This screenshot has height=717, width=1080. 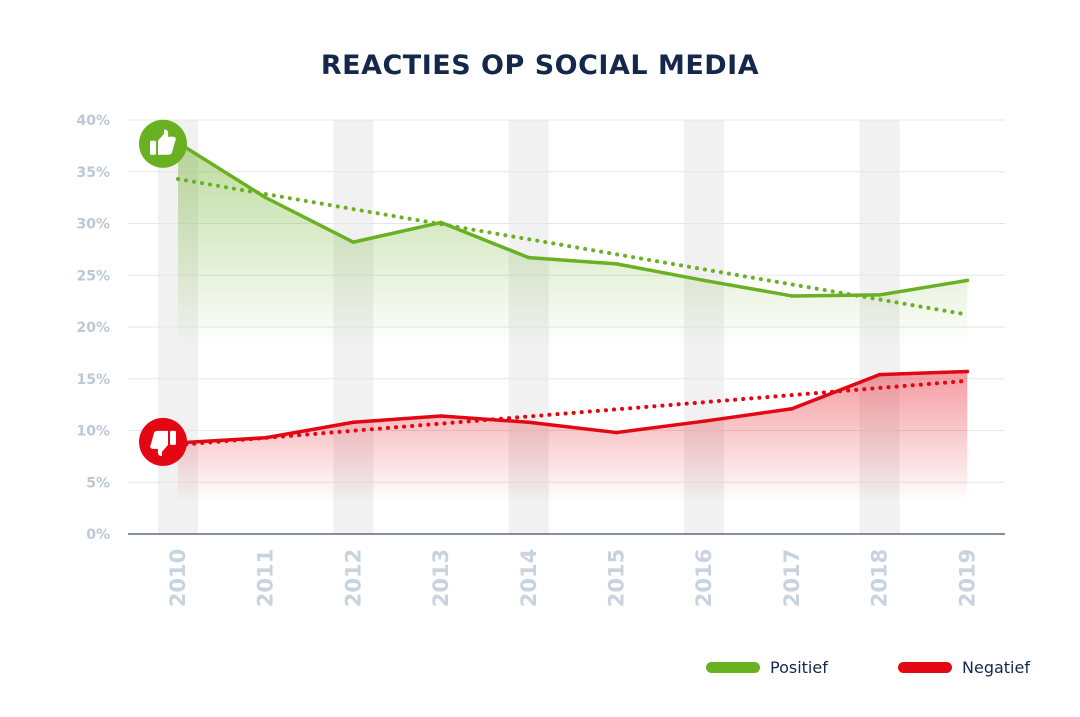 I want to click on x-tick-label: 2014, so click(x=529, y=578).